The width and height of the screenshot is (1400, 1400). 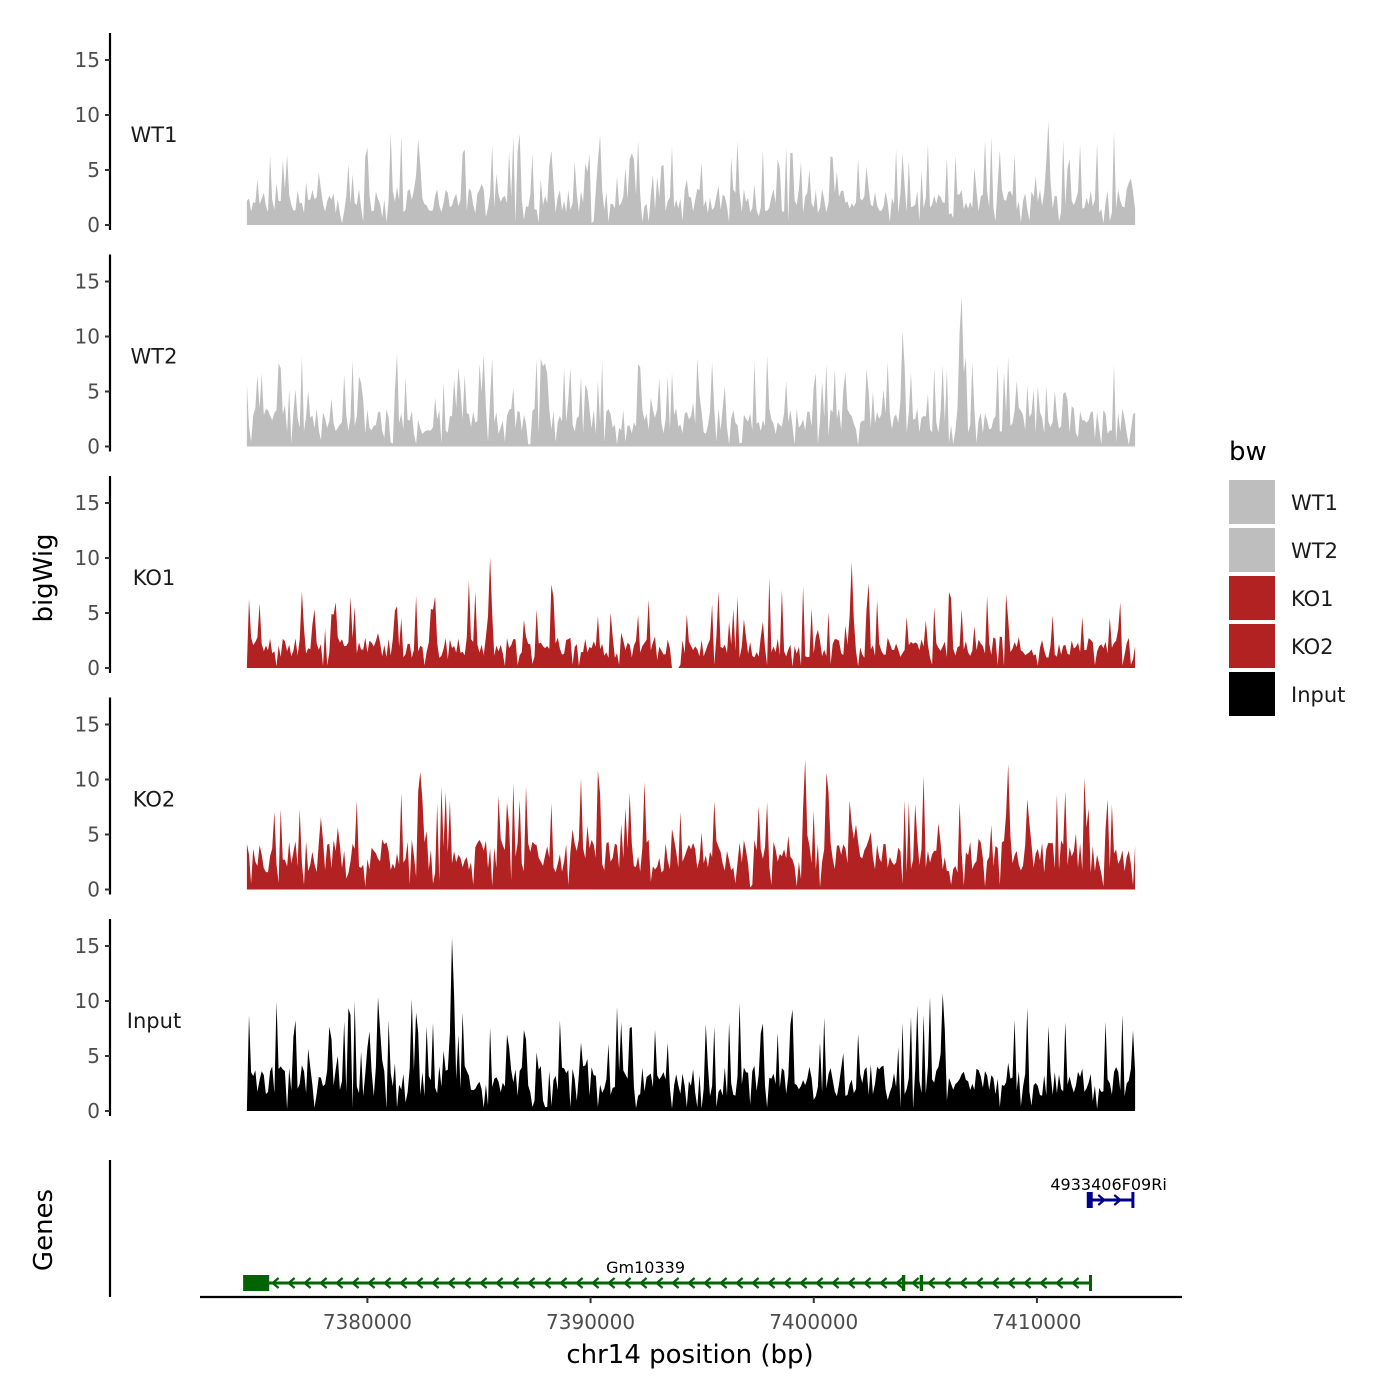 I want to click on x-axis-title: chr14 position (bp), so click(x=689, y=1355).